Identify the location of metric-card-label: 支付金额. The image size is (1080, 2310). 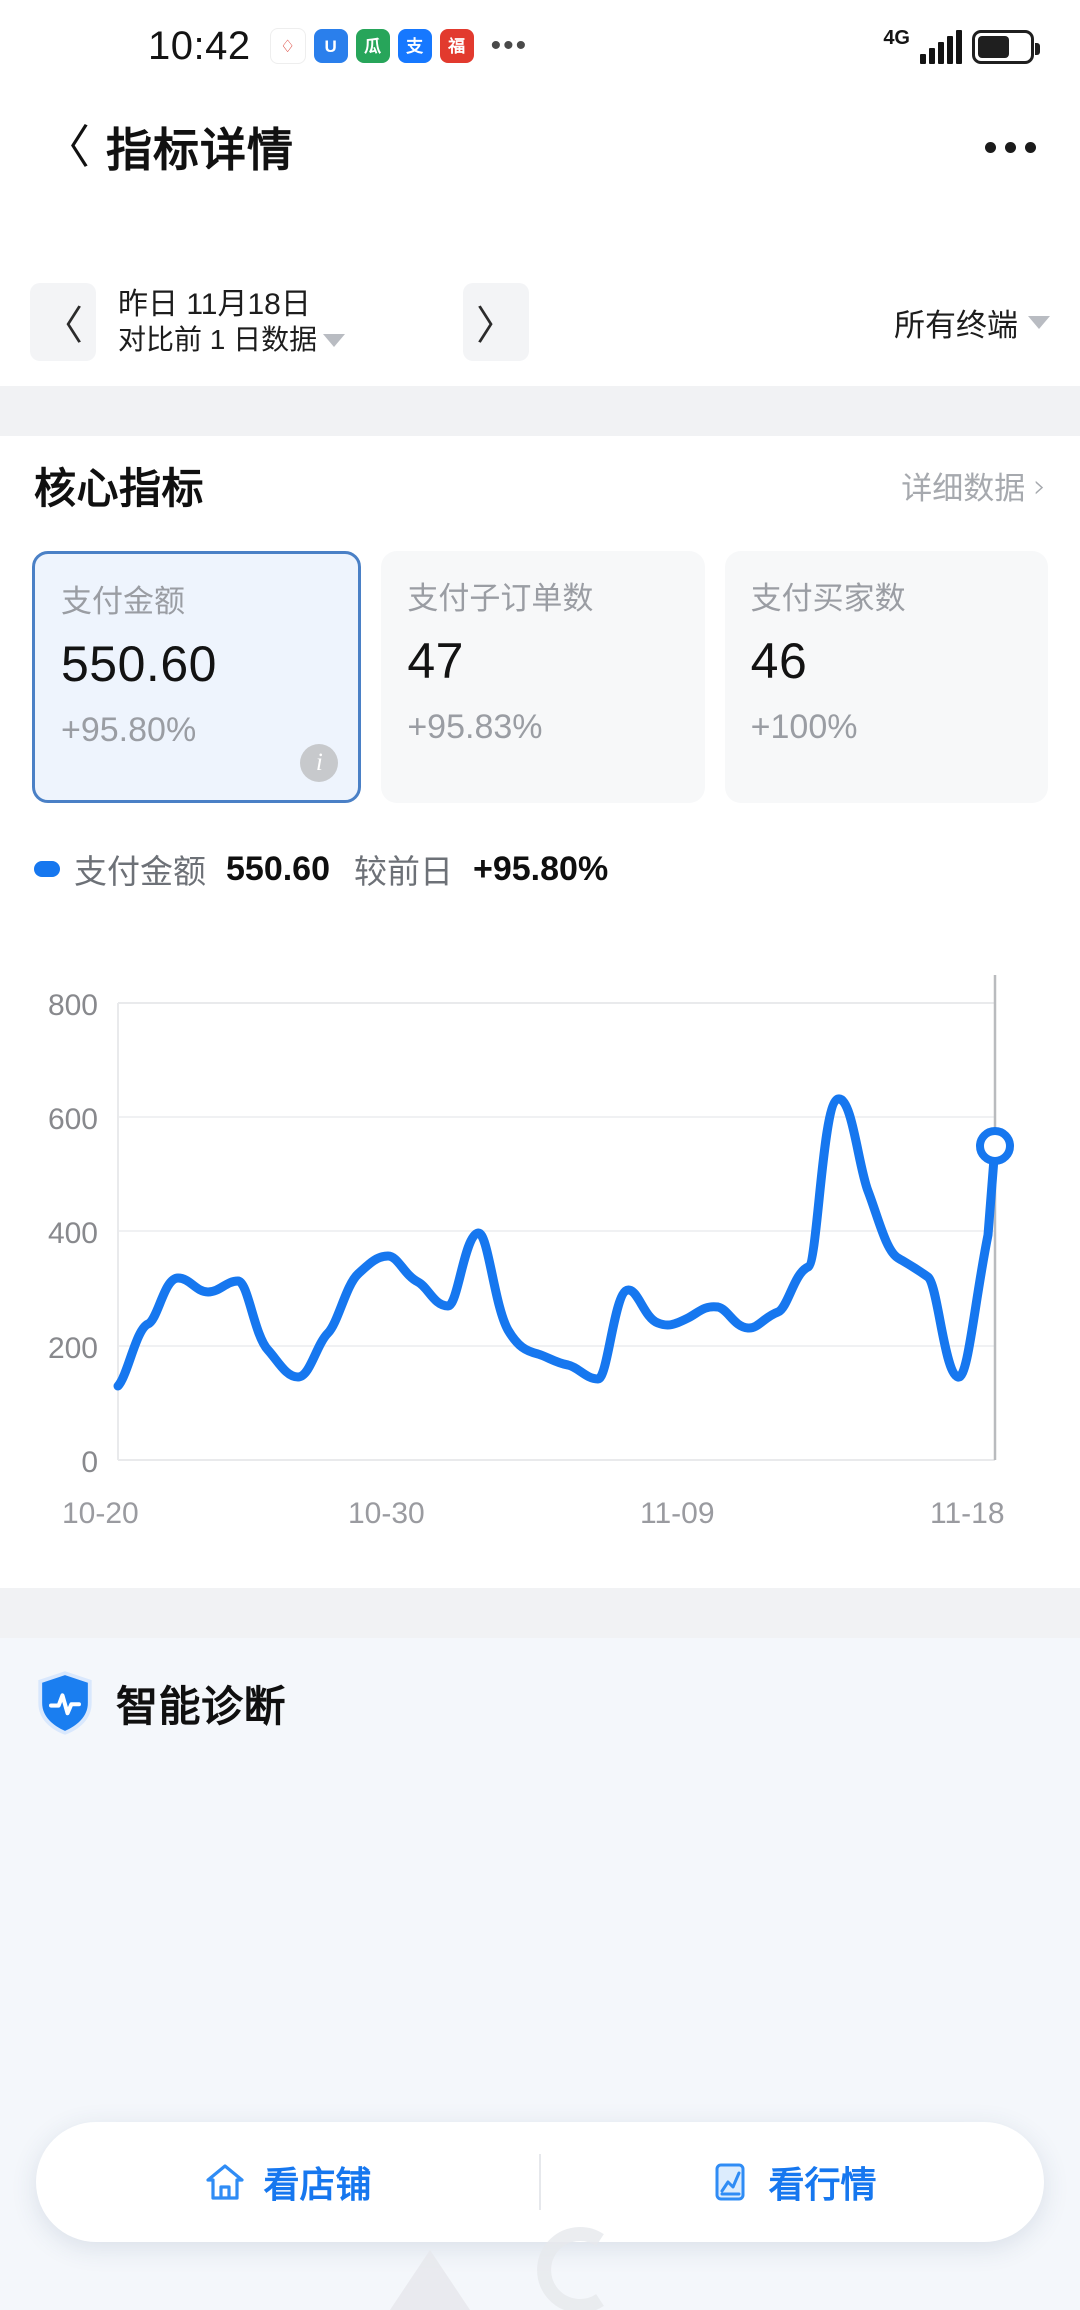
(123, 601).